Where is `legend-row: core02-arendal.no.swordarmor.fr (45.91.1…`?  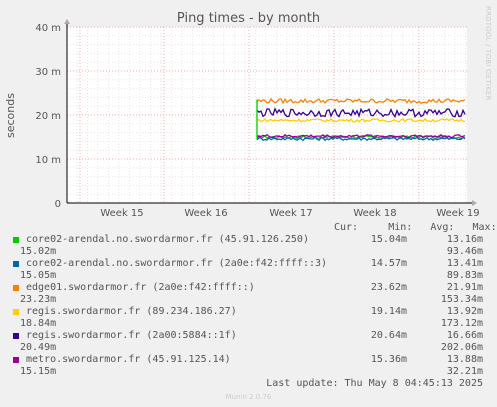
legend-row: core02-arendal.no.swordarmor.fr (45.91.1… is located at coordinates (248, 246).